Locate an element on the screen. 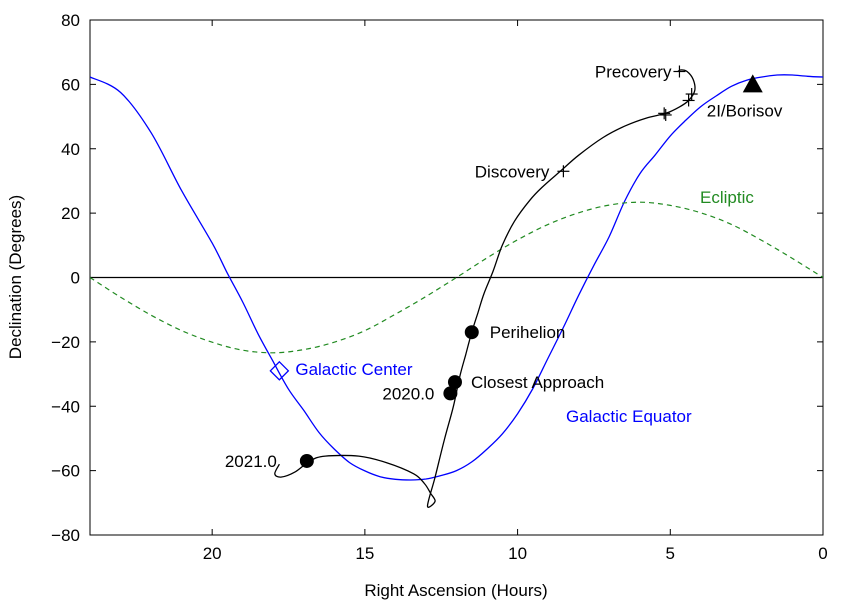  y-tick-label: 80 is located at coordinates (70, 20).